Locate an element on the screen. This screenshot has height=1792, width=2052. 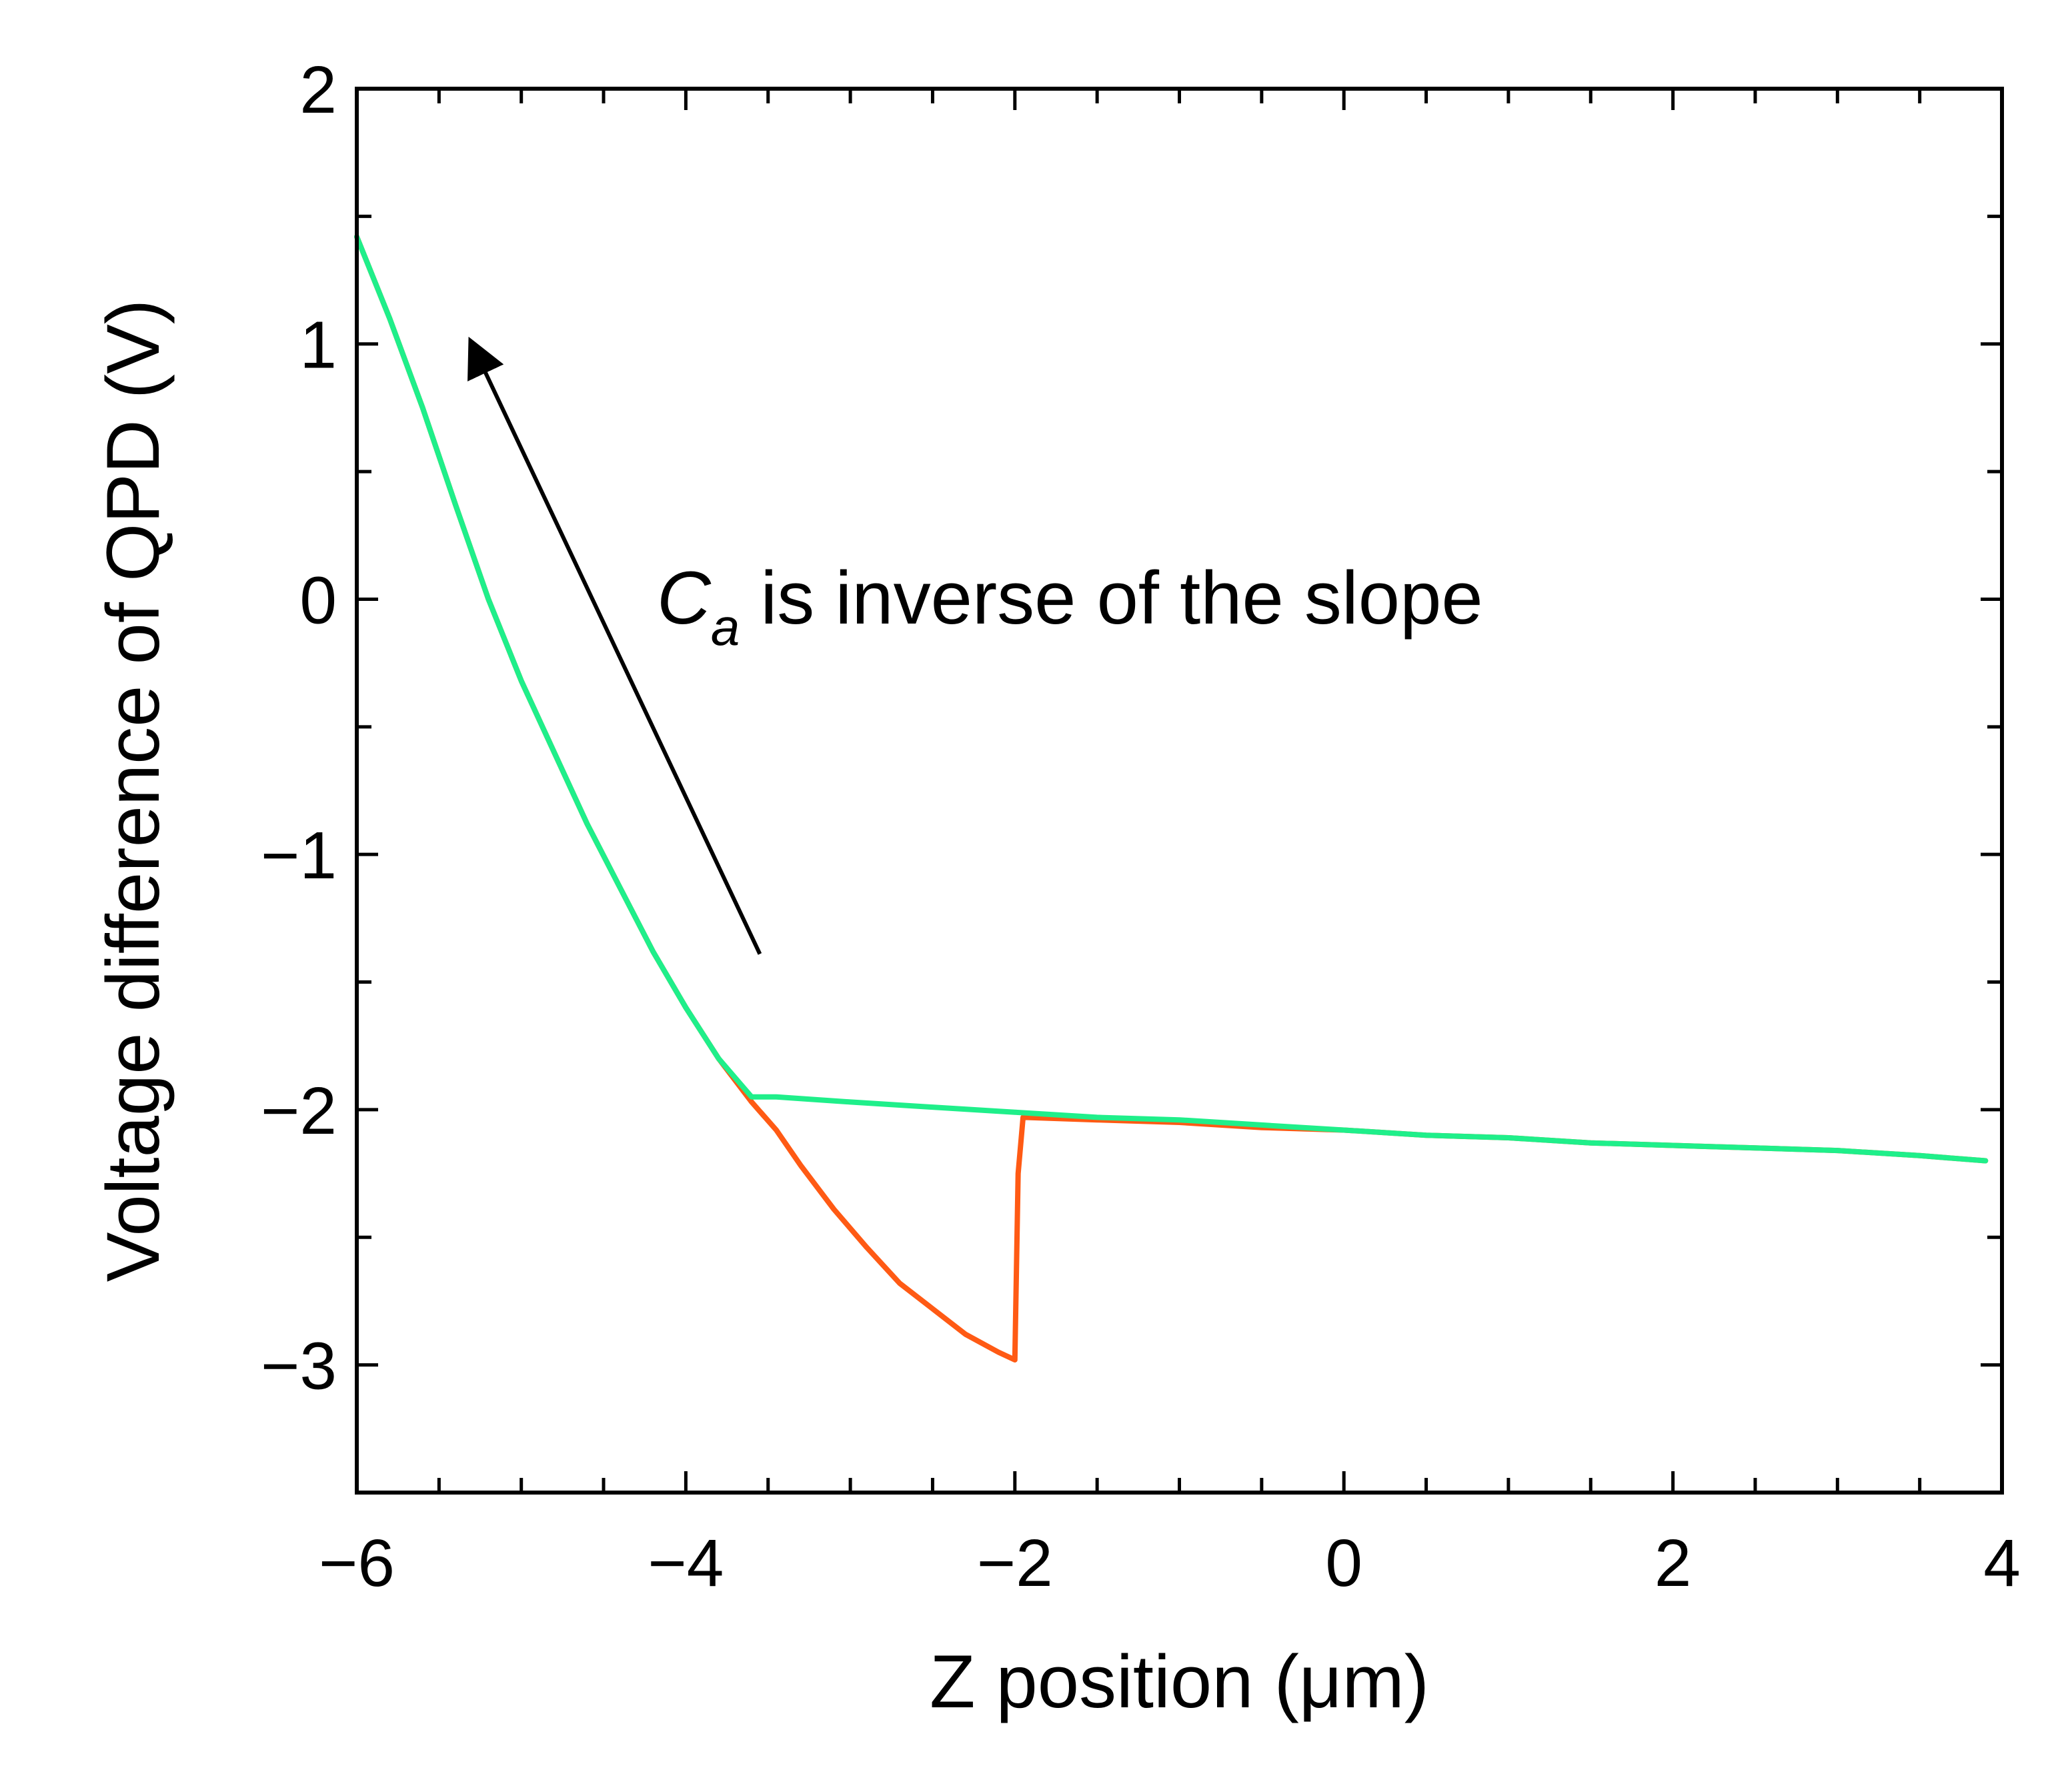
x-tick-label: 0 is located at coordinates (1343, 1563).